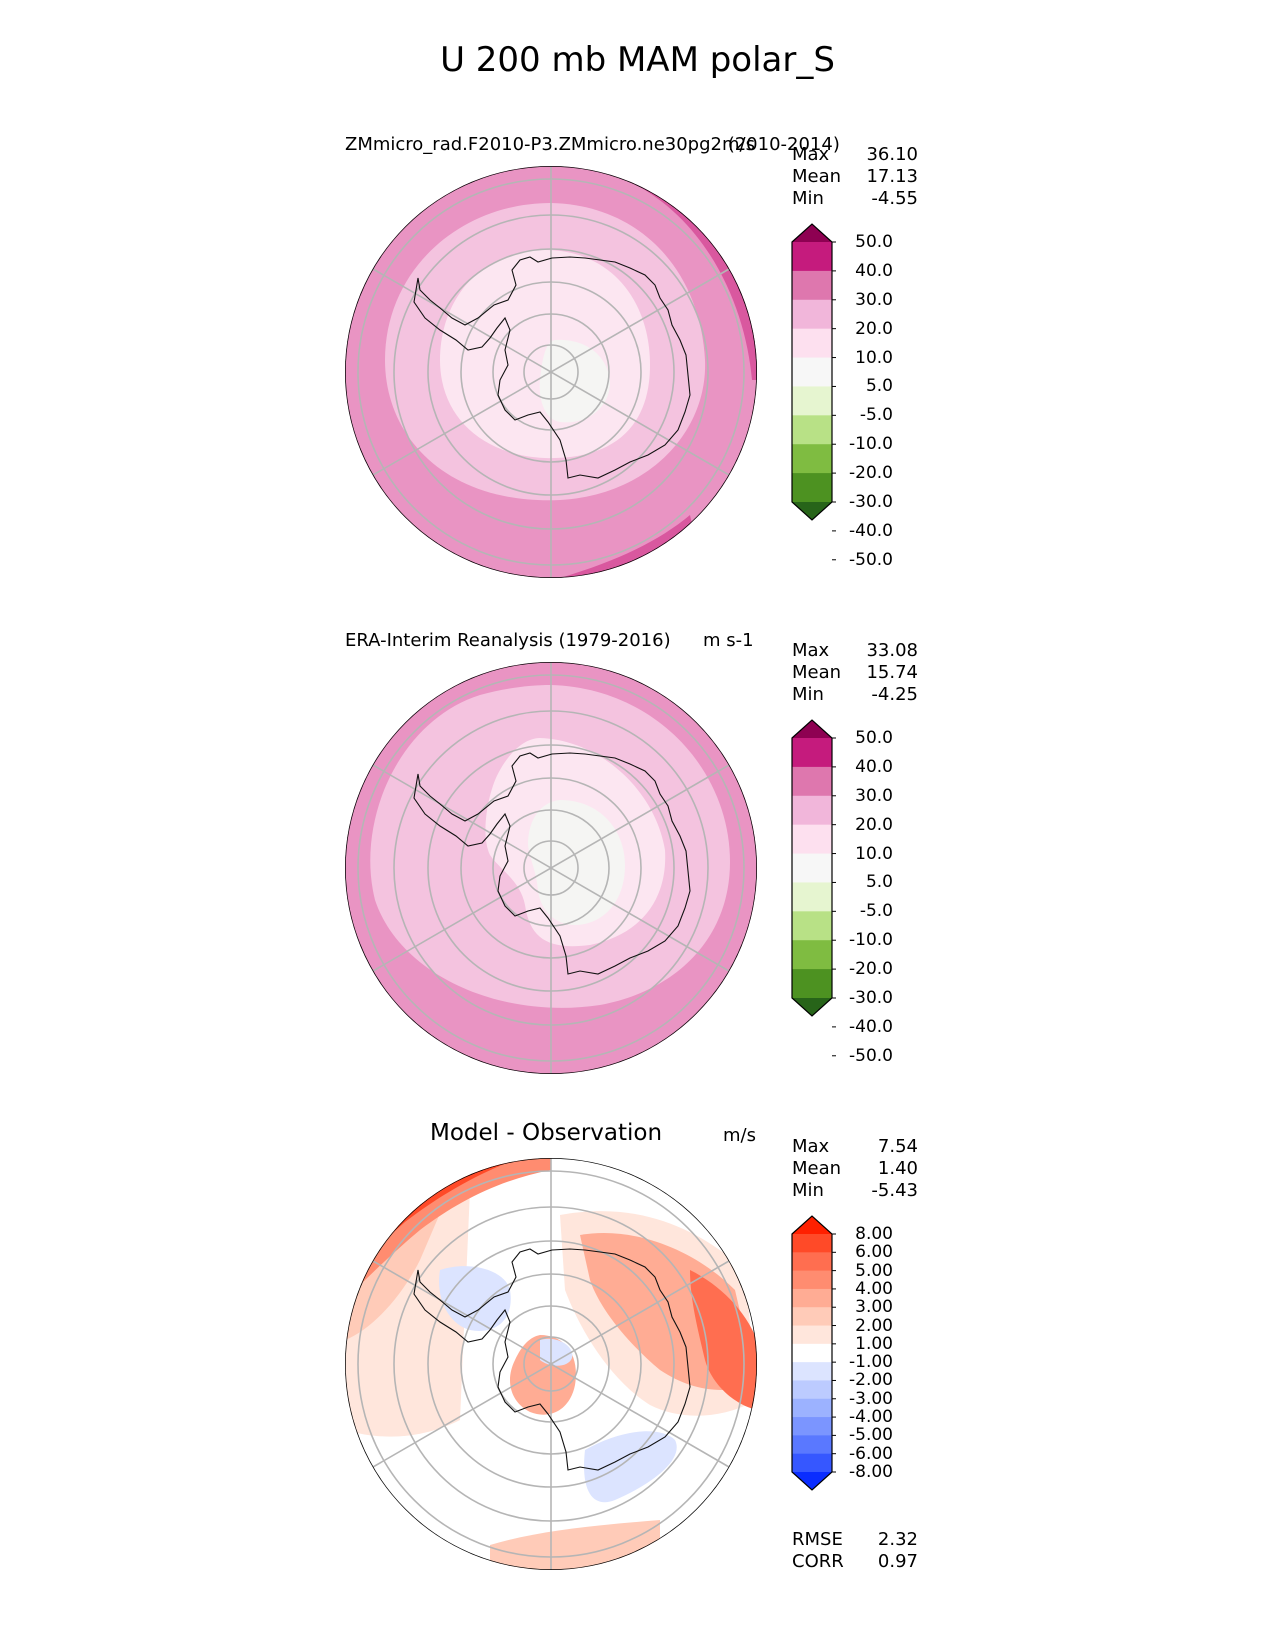 This screenshot has height=1650, width=1275. I want to click on panel-1-antarctica-coastline, so click(552, 367).